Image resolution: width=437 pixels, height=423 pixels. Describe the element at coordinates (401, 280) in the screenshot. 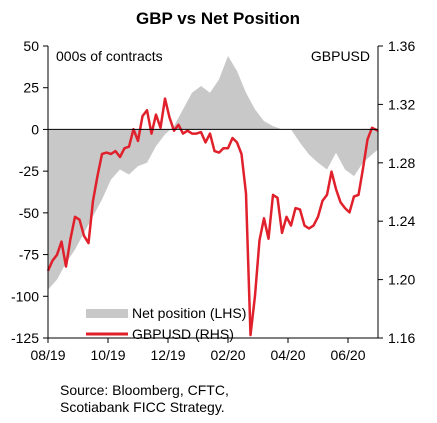

I see `right-tick-label: 1.20` at that location.